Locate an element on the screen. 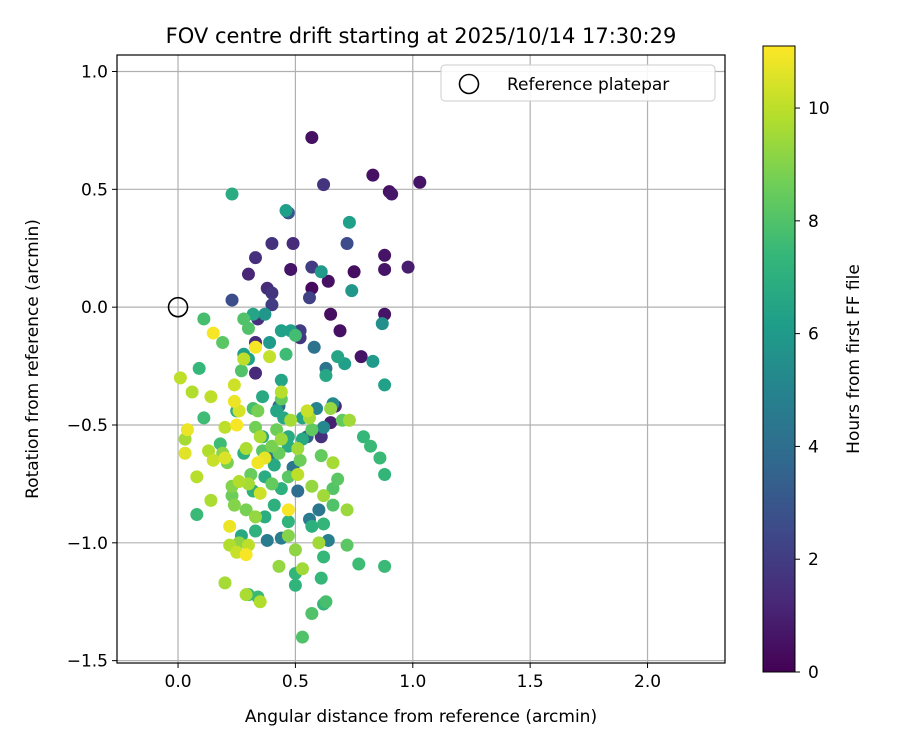 The height and width of the screenshot is (750, 900). y-tick-label: 0.0 is located at coordinates (94, 308).